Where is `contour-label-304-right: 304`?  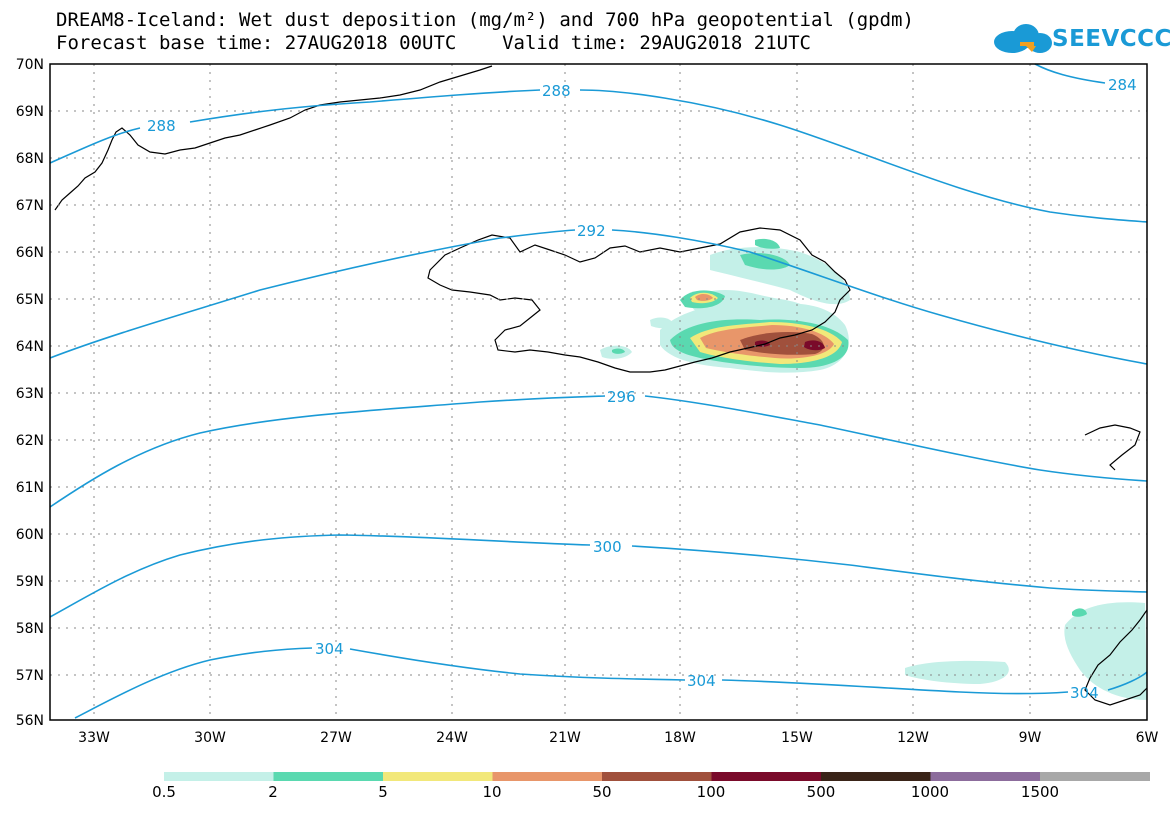
contour-label-304-right: 304 is located at coordinates (1084, 693).